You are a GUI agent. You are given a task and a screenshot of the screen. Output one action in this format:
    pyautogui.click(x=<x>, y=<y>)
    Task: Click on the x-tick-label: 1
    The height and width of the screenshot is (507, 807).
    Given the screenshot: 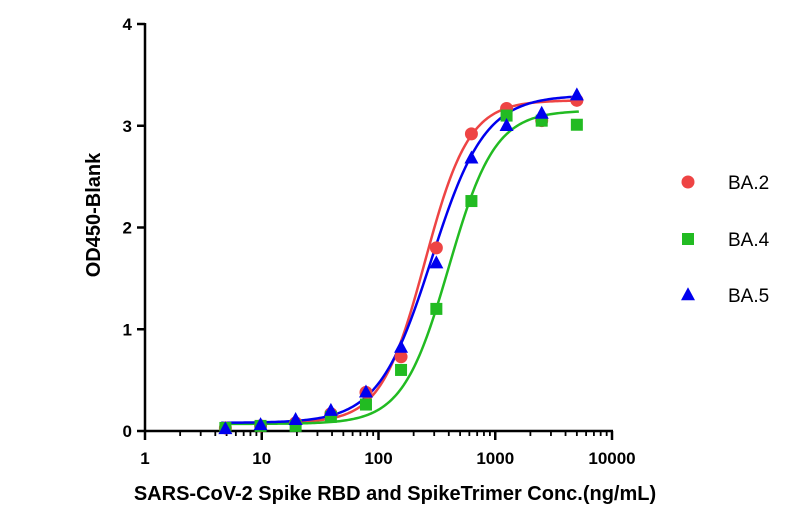 What is the action you would take?
    pyautogui.click(x=144, y=458)
    